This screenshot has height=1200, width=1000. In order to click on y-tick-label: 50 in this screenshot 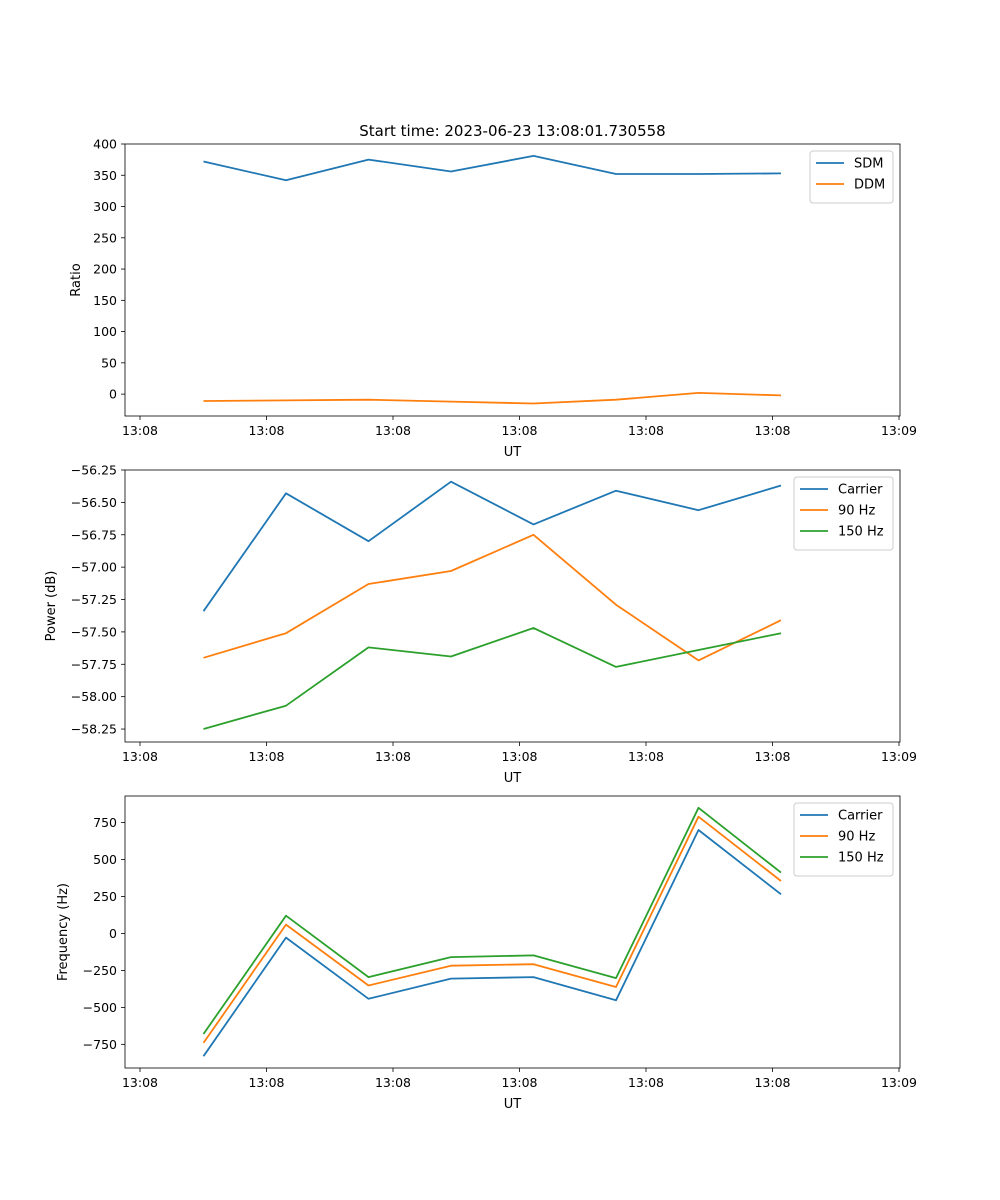, I will do `click(109, 362)`.